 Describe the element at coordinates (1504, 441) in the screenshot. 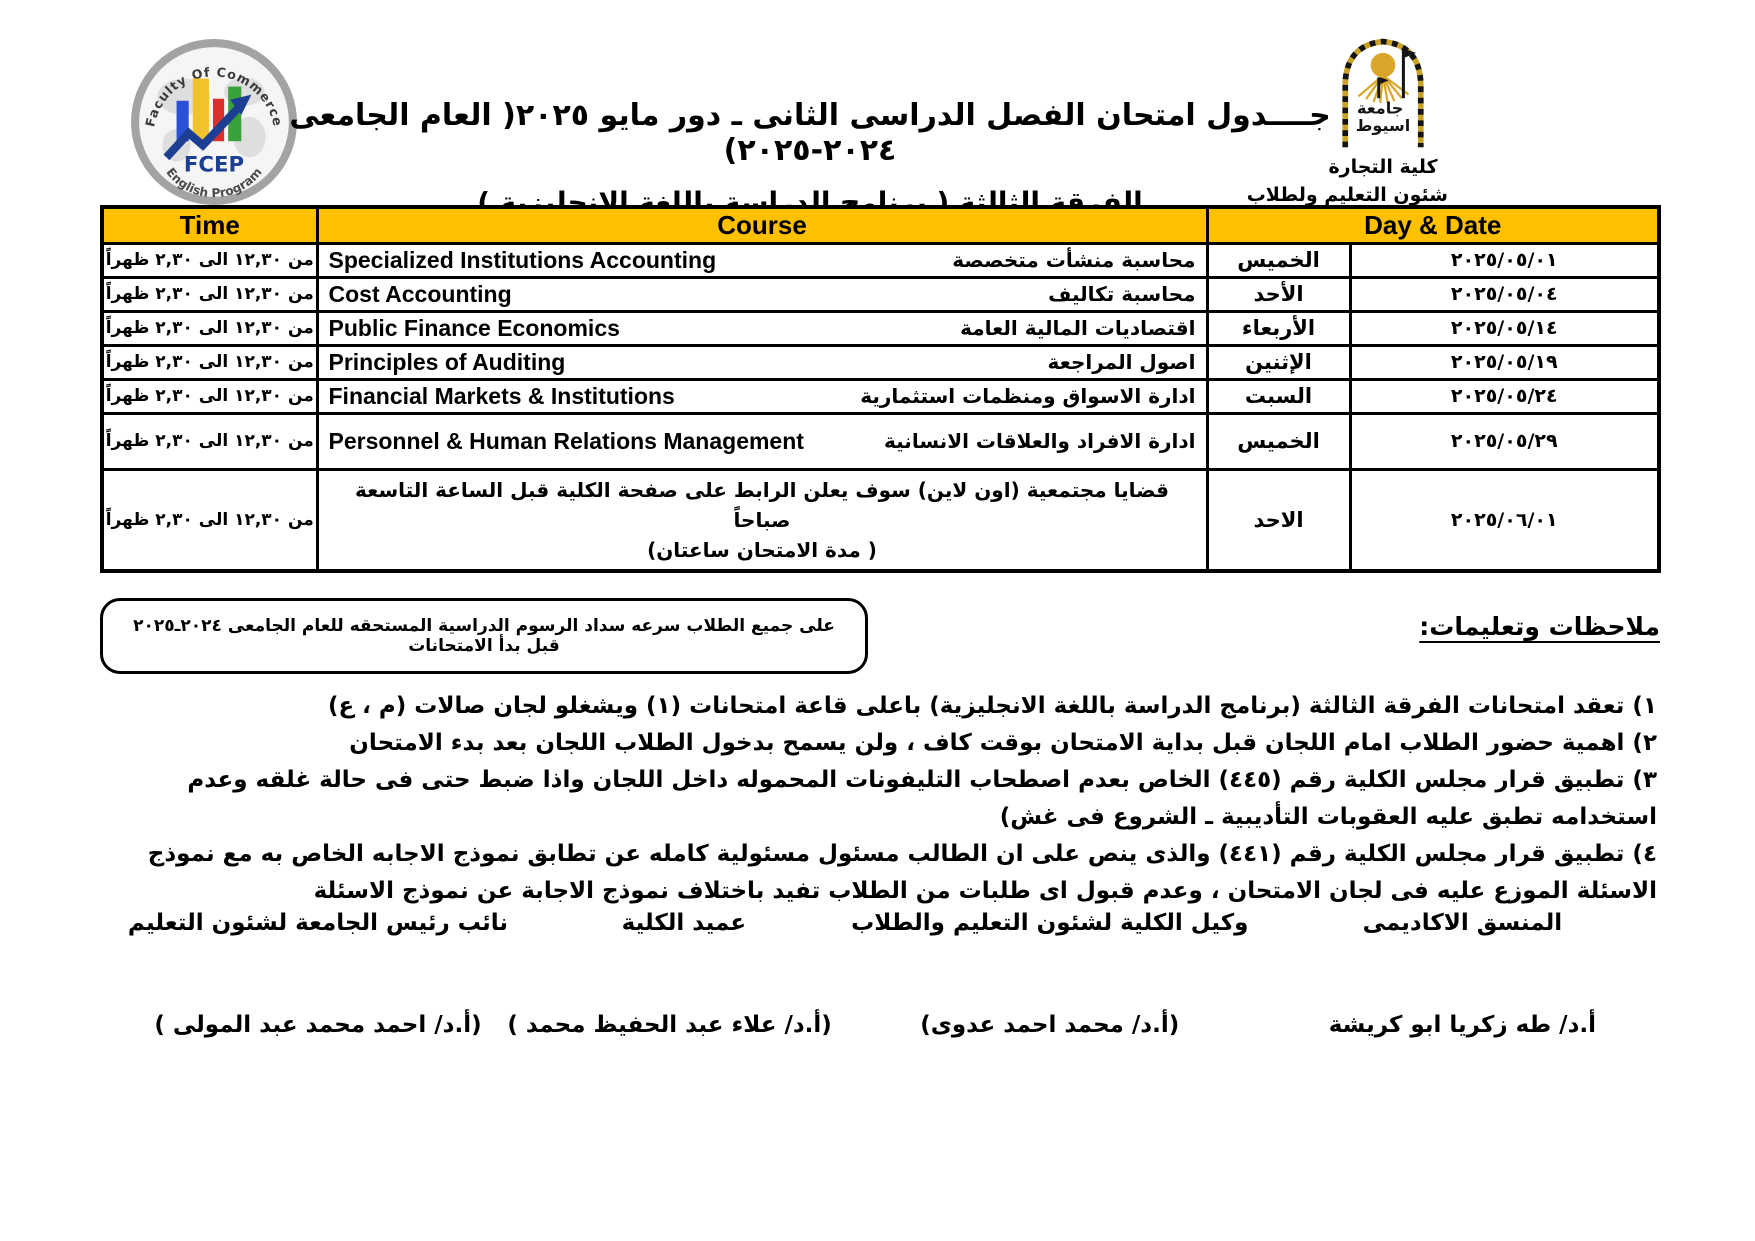

I see `exam-date: ٢٠٢٥/٠٥/٢٩` at that location.